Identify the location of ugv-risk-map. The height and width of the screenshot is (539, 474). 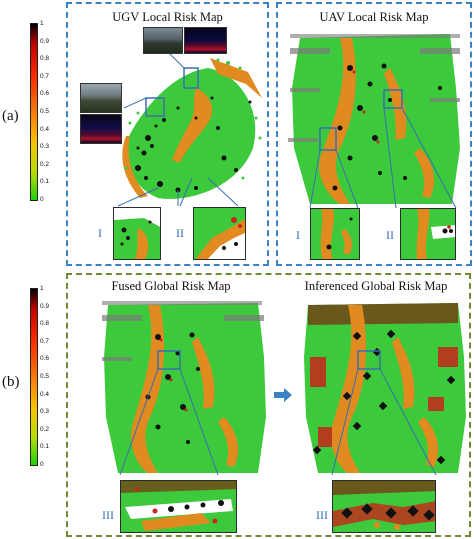
(189, 129).